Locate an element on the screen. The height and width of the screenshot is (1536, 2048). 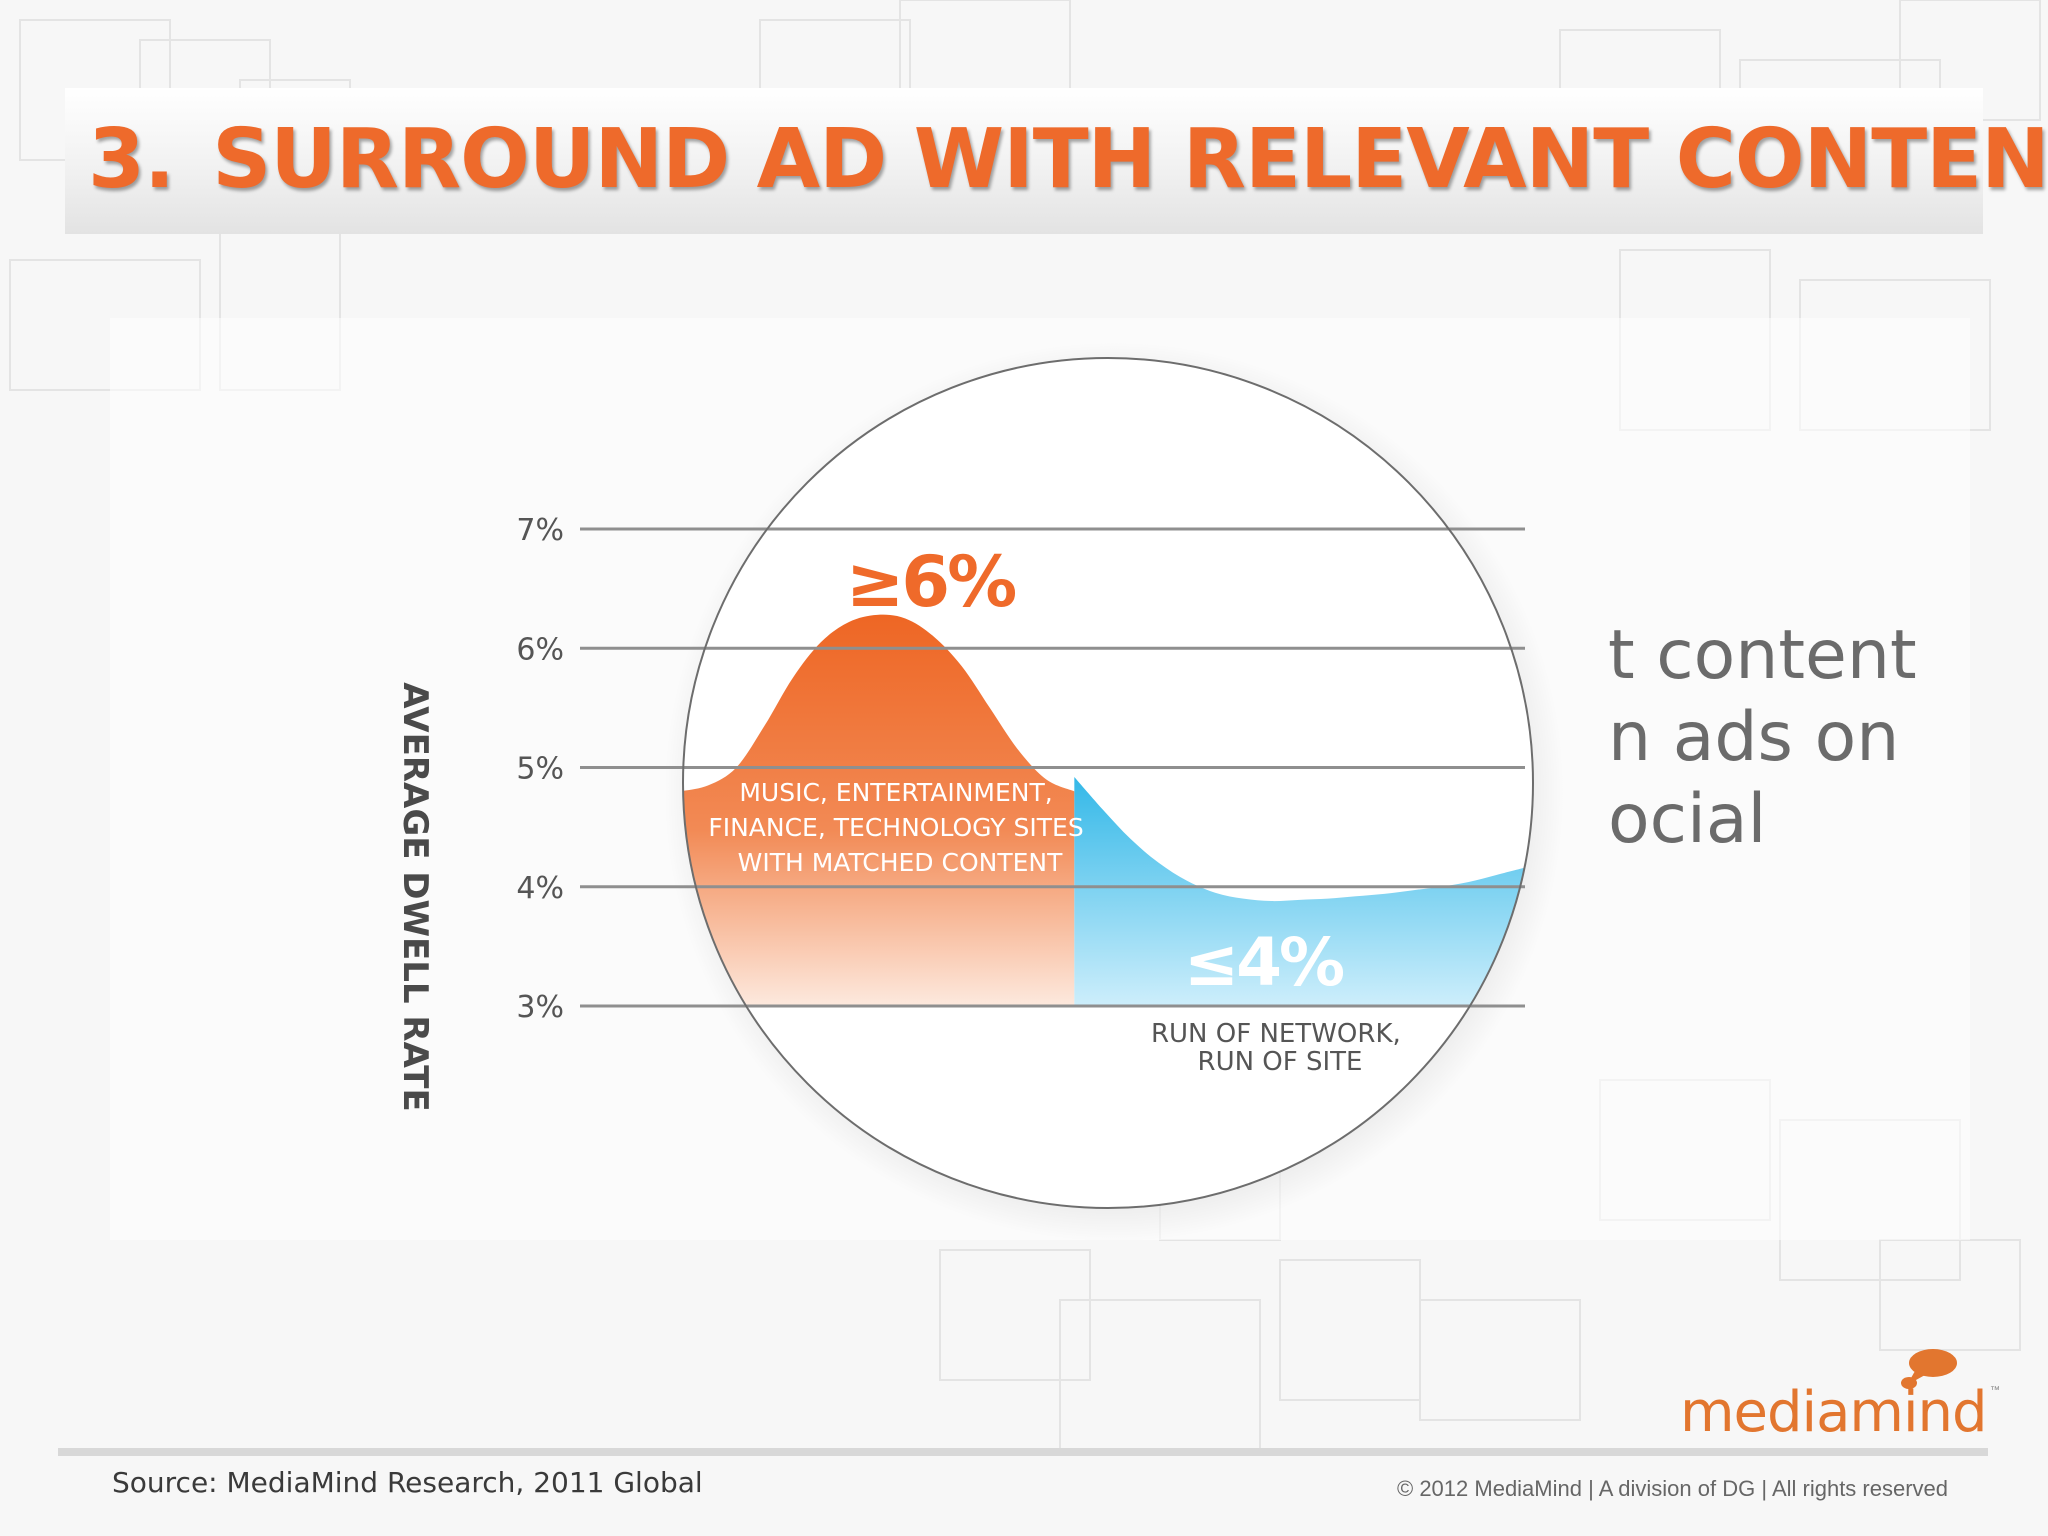
slide-title: 3. SURROUND AD WITH RELEVANT CONTENT is located at coordinates (1068, 159).